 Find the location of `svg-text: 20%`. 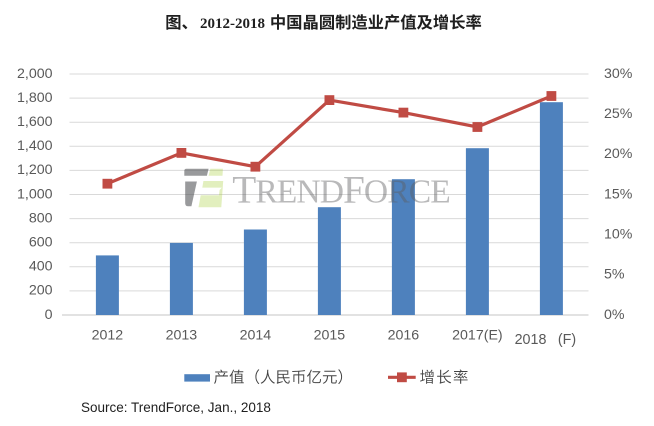

svg-text: 20% is located at coordinates (618, 154).